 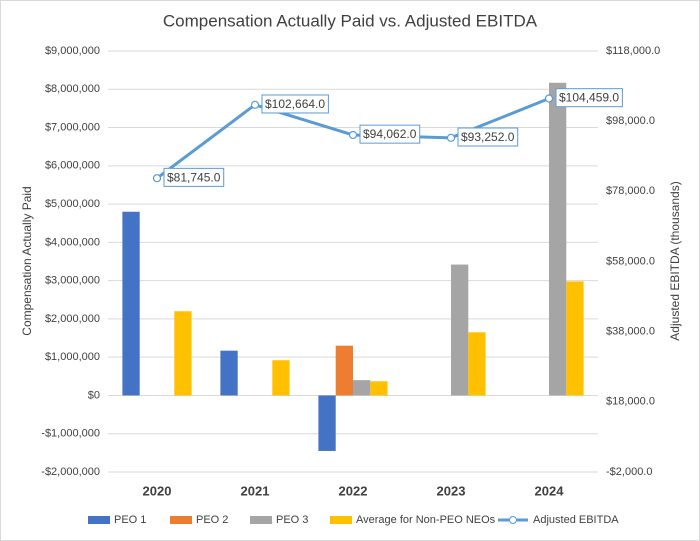 I want to click on data-label: $102,664.0, so click(x=295, y=104).